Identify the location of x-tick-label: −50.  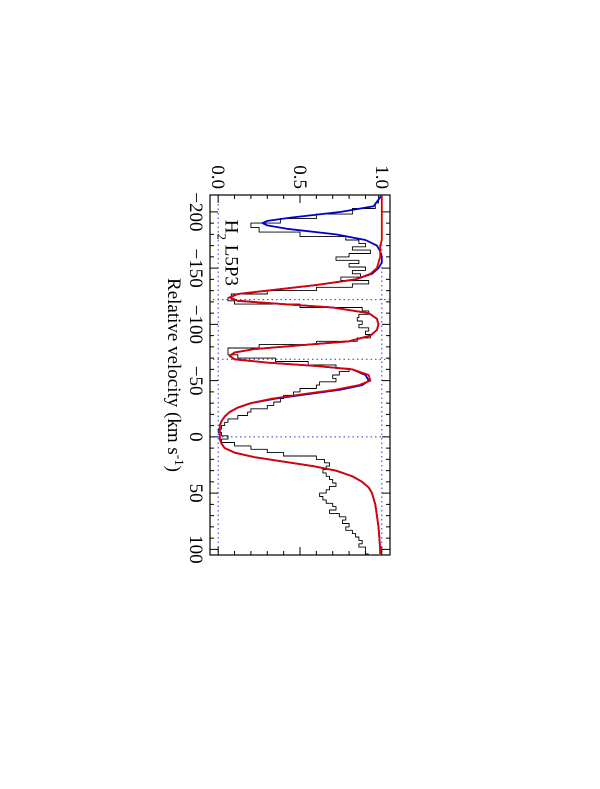
(195, 381).